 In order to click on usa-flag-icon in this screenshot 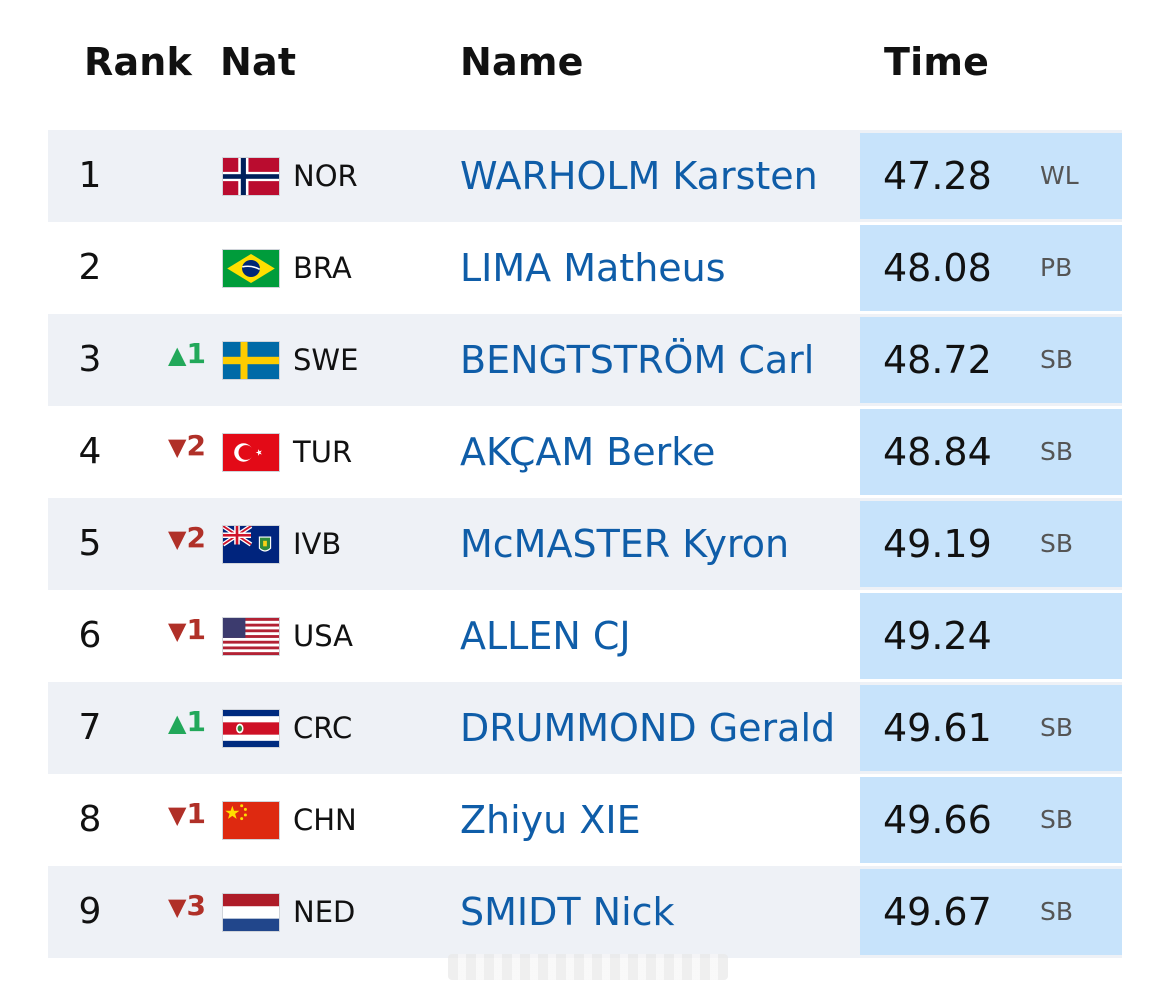, I will do `click(251, 636)`.